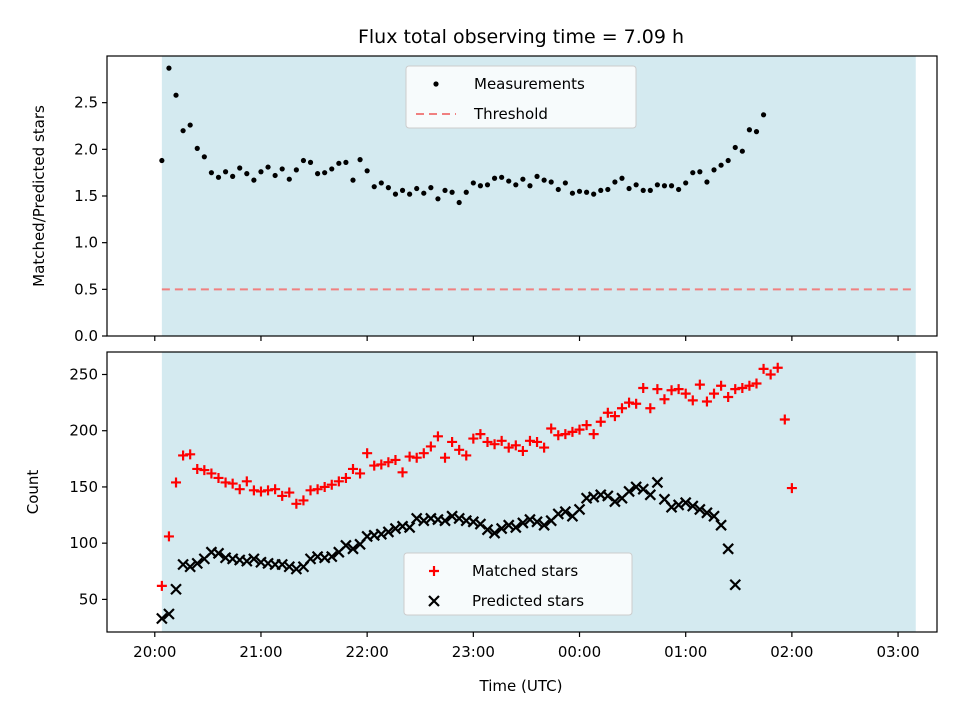 The height and width of the screenshot is (720, 960). What do you see at coordinates (791, 652) in the screenshot?
I see `x-tick-label: 02:00` at bounding box center [791, 652].